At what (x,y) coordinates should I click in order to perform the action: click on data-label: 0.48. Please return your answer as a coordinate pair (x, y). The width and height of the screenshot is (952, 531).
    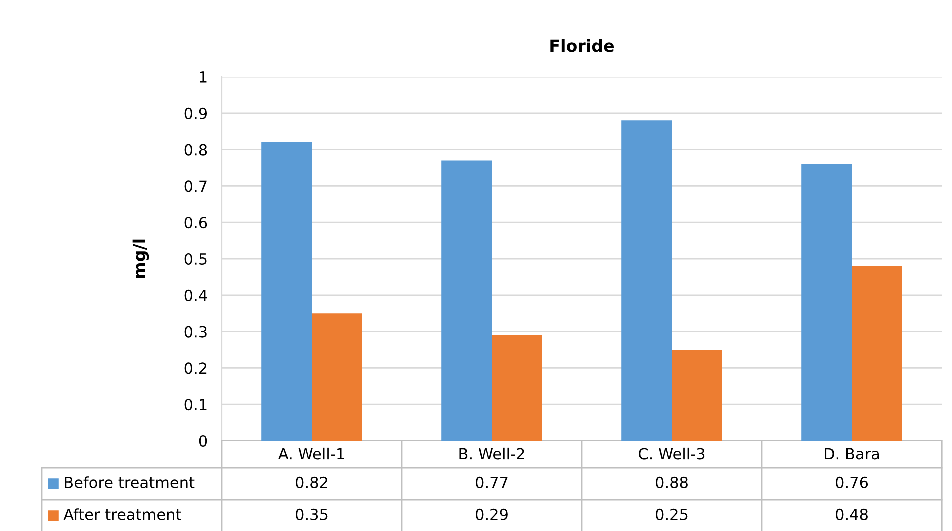
    Looking at the image, I should click on (852, 514).